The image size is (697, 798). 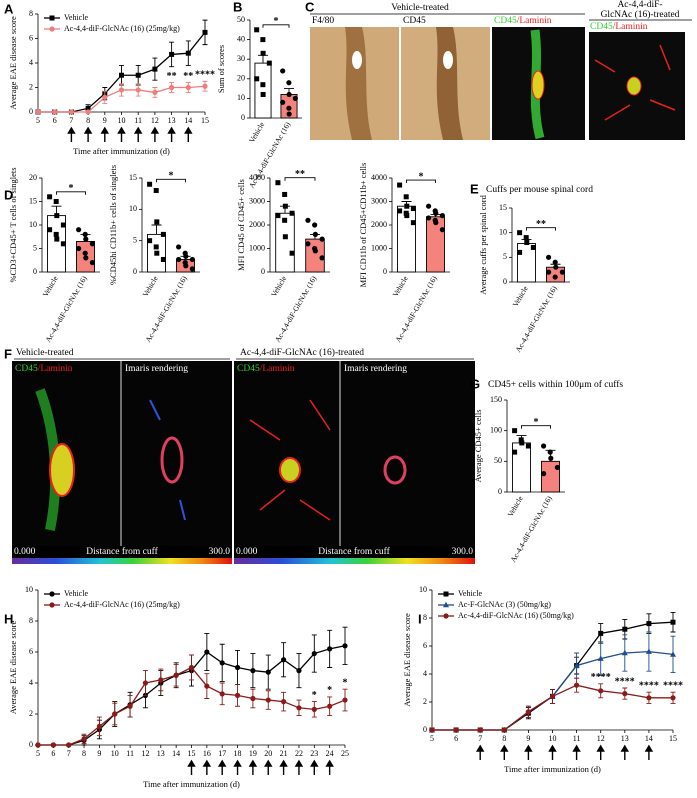 What do you see at coordinates (62, 470) in the screenshot?
I see `cuff` at bounding box center [62, 470].